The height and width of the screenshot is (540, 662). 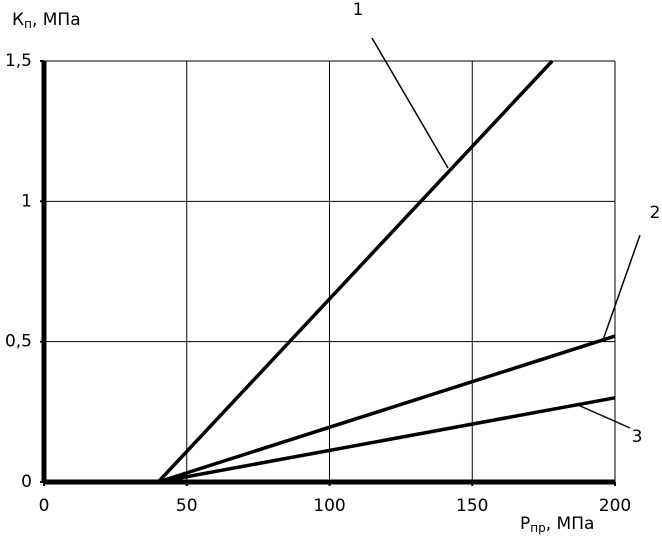 I want to click on x-tick-label: 150, so click(x=472, y=506).